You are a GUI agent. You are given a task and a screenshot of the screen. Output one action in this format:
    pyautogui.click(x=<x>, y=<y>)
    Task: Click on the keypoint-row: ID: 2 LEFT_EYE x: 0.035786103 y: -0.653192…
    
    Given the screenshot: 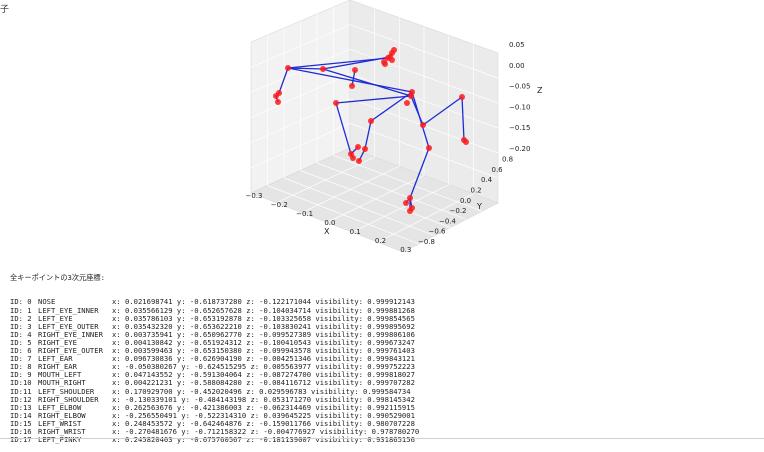 What is the action you would take?
    pyautogui.click(x=380, y=318)
    